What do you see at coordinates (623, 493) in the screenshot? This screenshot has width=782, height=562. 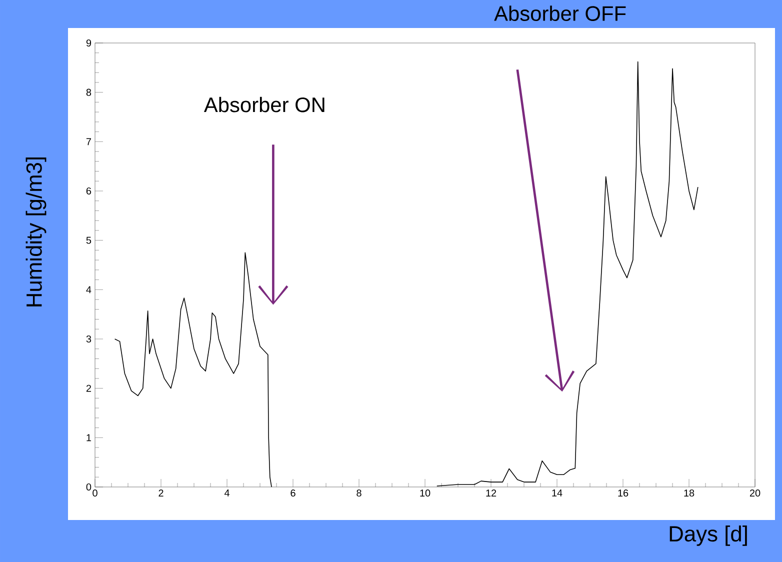 I see `x-tick-label: 16` at bounding box center [623, 493].